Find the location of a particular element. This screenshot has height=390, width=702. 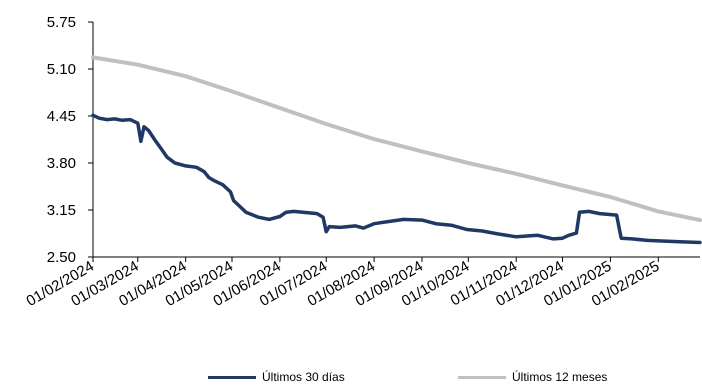

y-tick-label: 3.80 is located at coordinates (61, 163).